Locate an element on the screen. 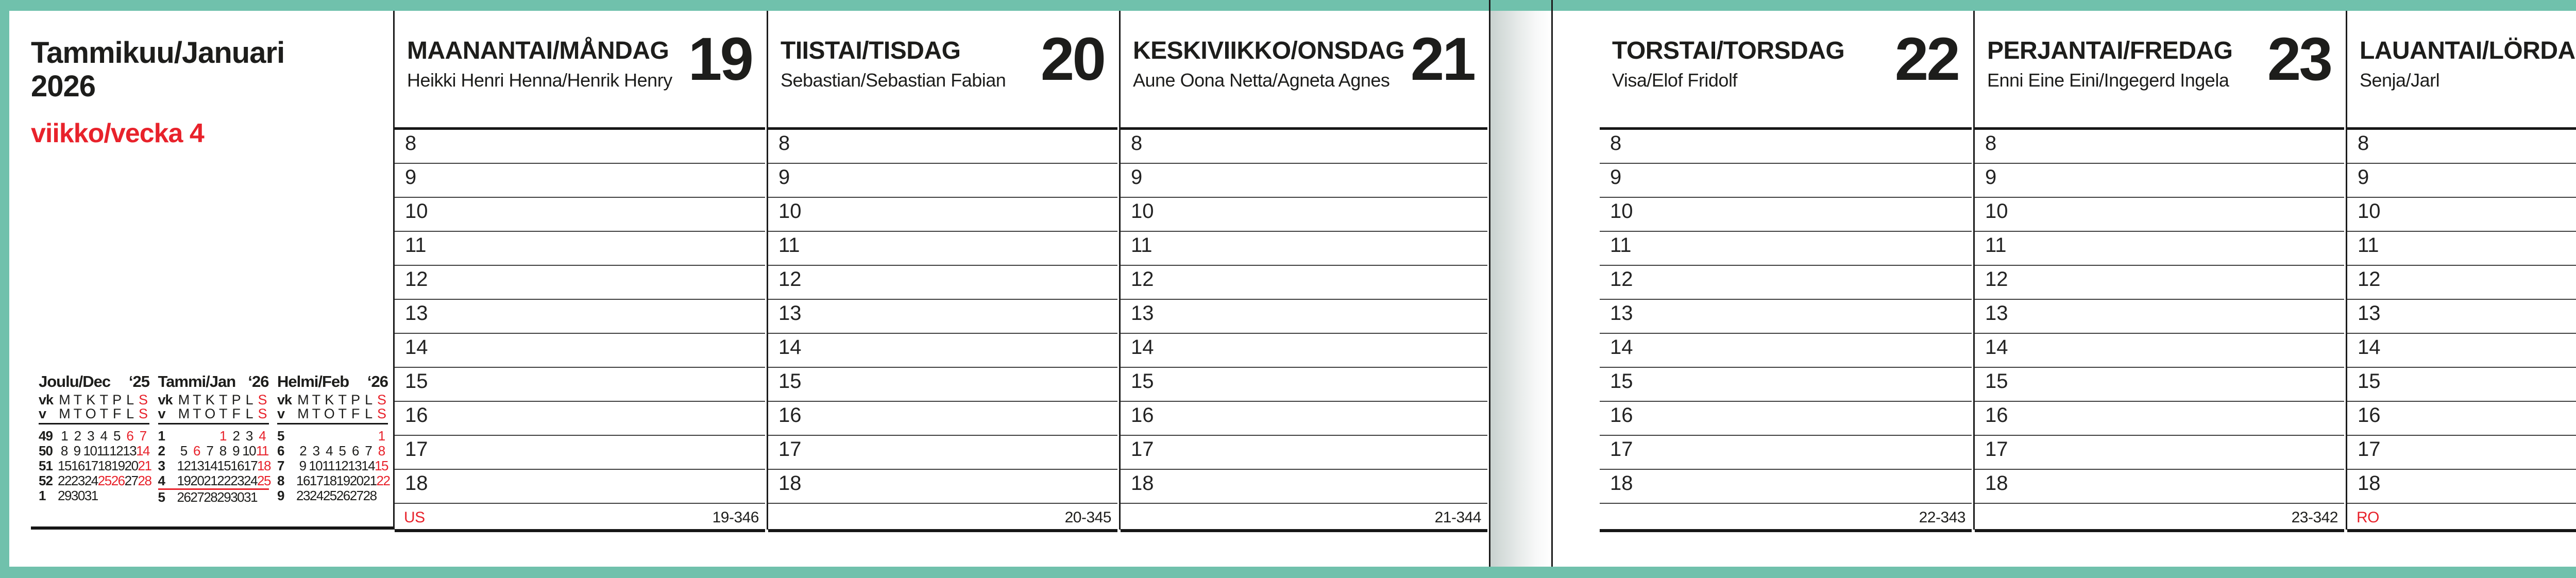  date-cell: 20 is located at coordinates (356, 480).